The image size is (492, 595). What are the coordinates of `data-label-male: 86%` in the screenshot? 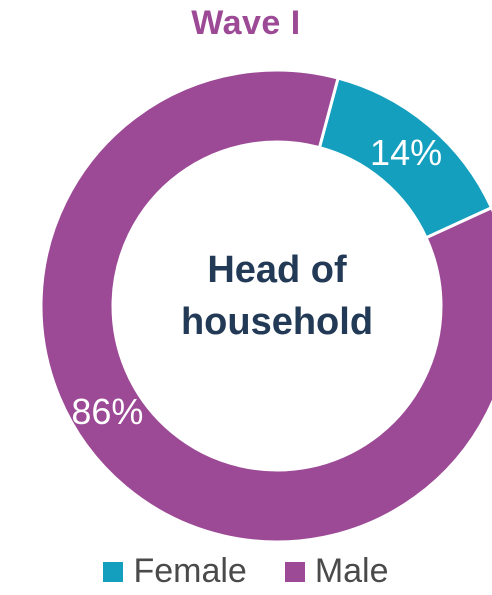 It's located at (107, 411).